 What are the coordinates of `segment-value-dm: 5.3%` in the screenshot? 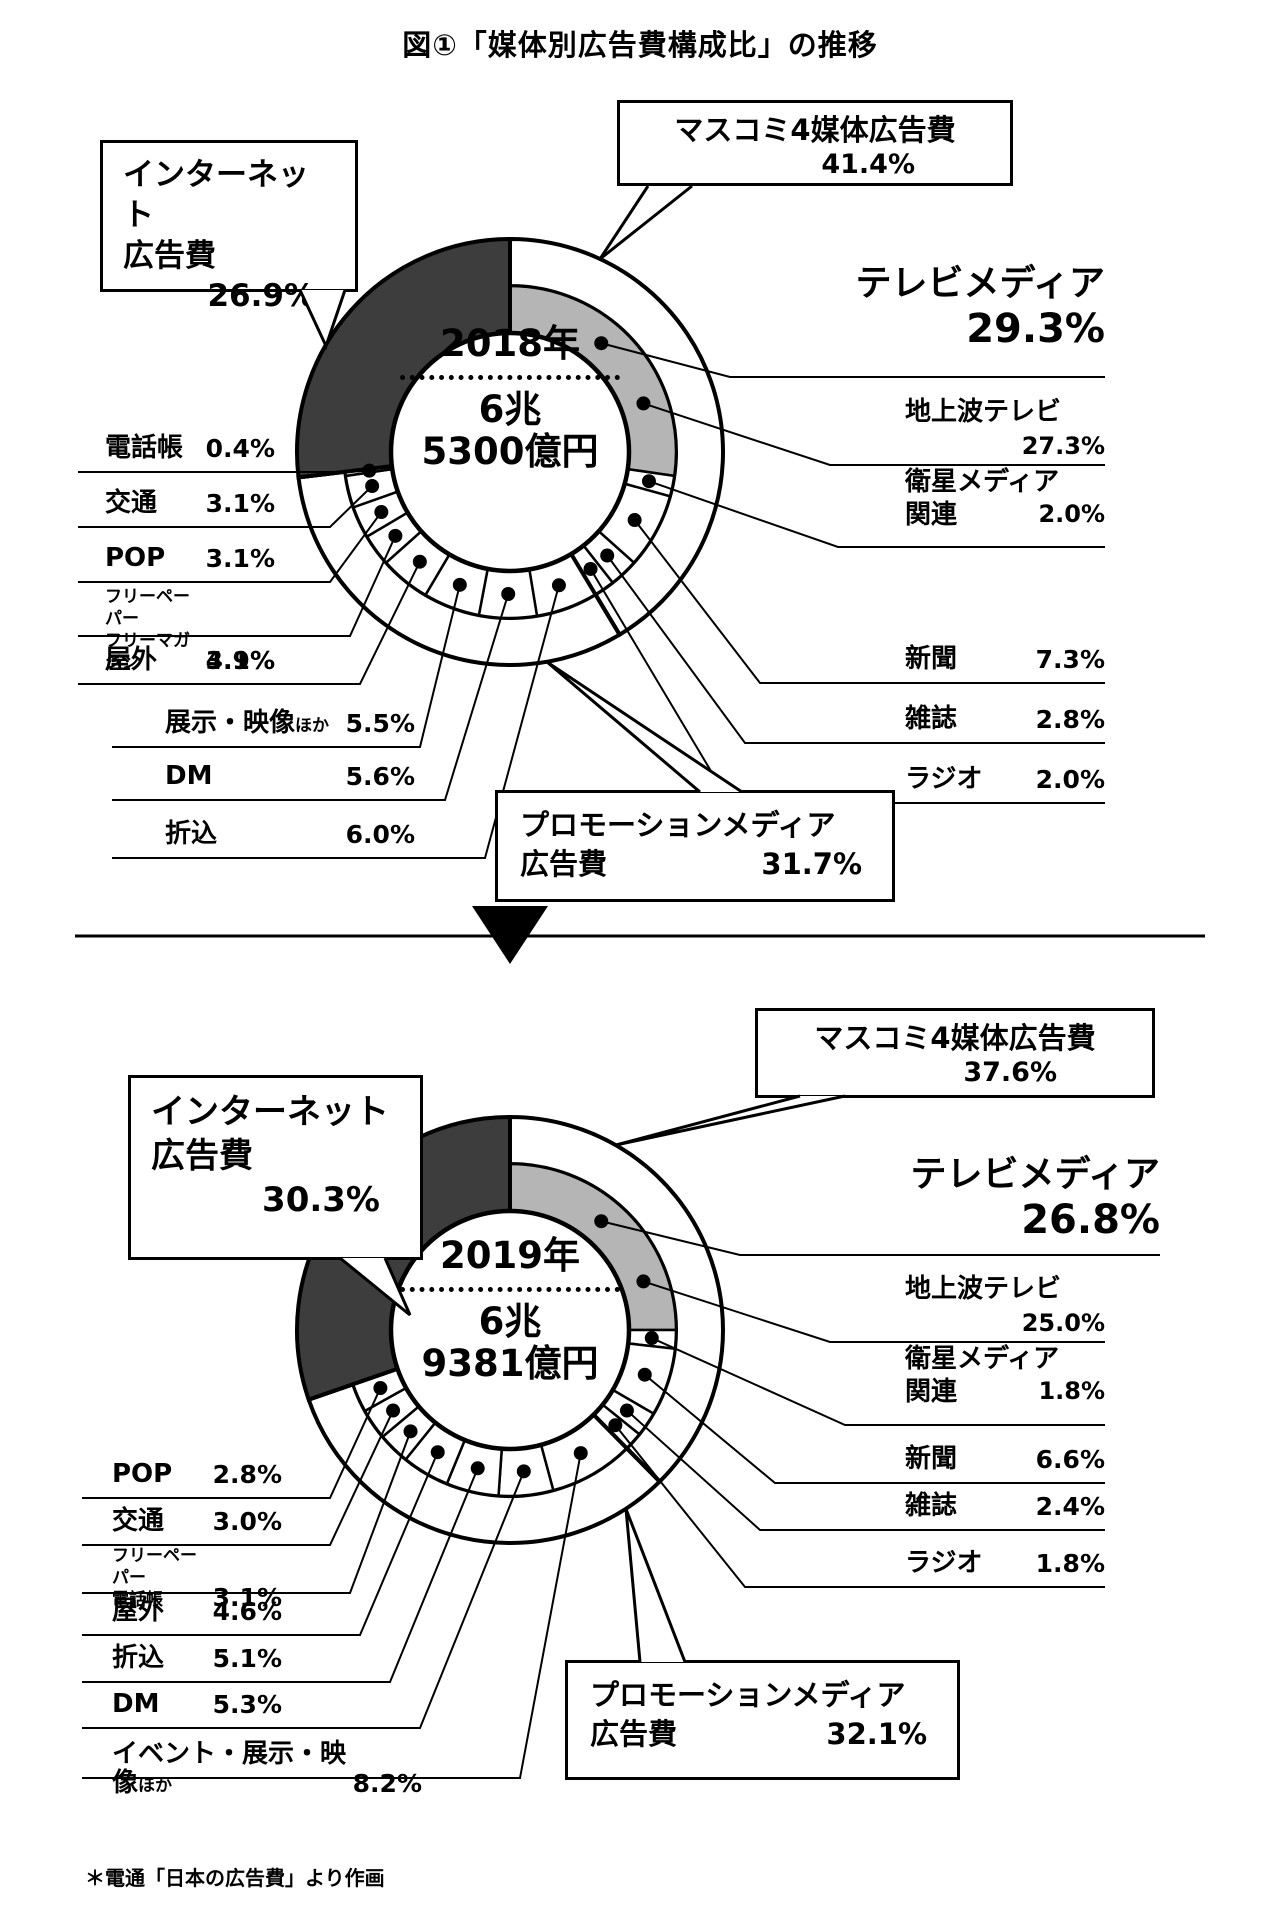 It's located at (247, 1705).